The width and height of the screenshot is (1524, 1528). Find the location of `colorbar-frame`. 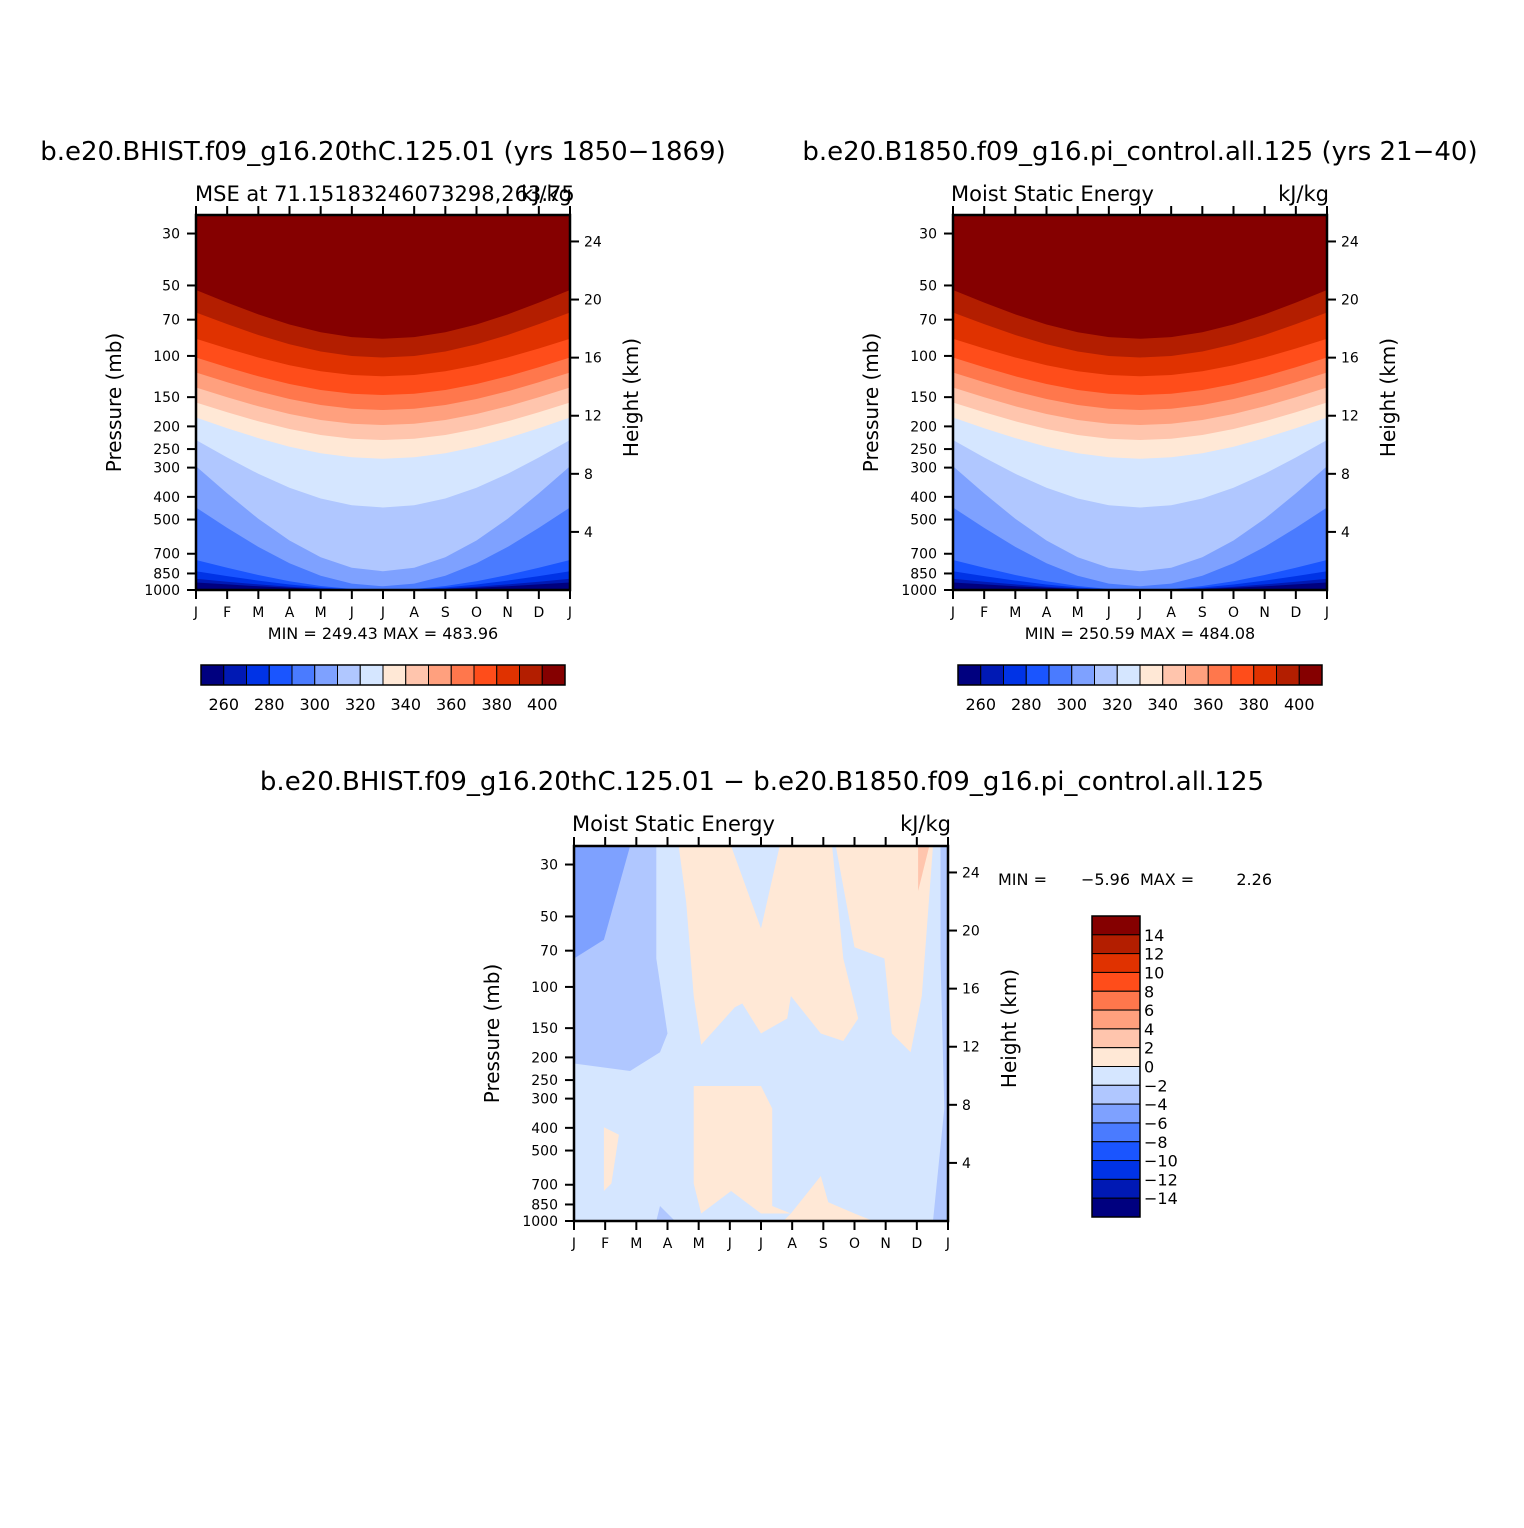

colorbar-frame is located at coordinates (383, 675).